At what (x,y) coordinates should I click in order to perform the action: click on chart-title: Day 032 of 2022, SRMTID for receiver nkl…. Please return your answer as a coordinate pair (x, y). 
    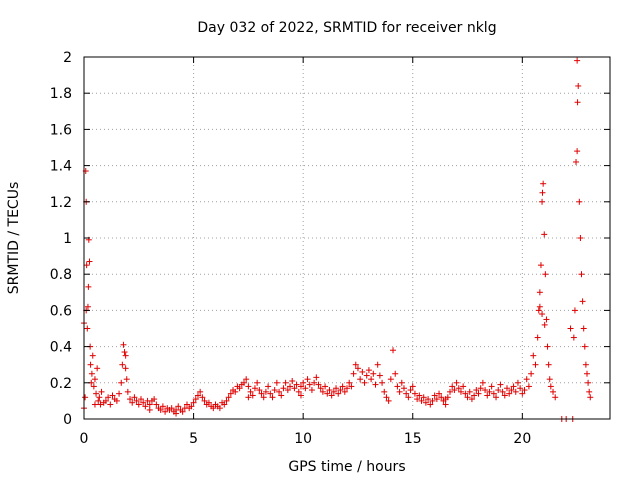
    Looking at the image, I should click on (346, 28).